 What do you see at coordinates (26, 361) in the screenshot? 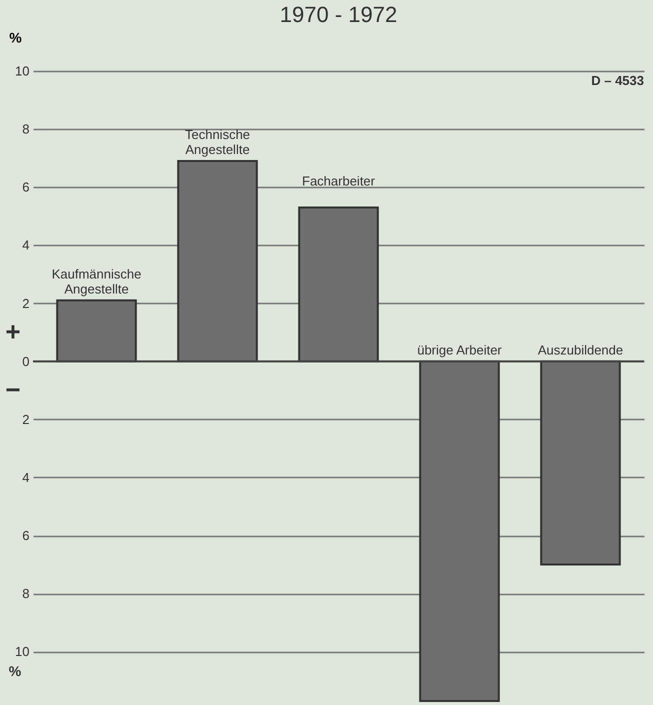
I see `y-tick-label: 0` at bounding box center [26, 361].